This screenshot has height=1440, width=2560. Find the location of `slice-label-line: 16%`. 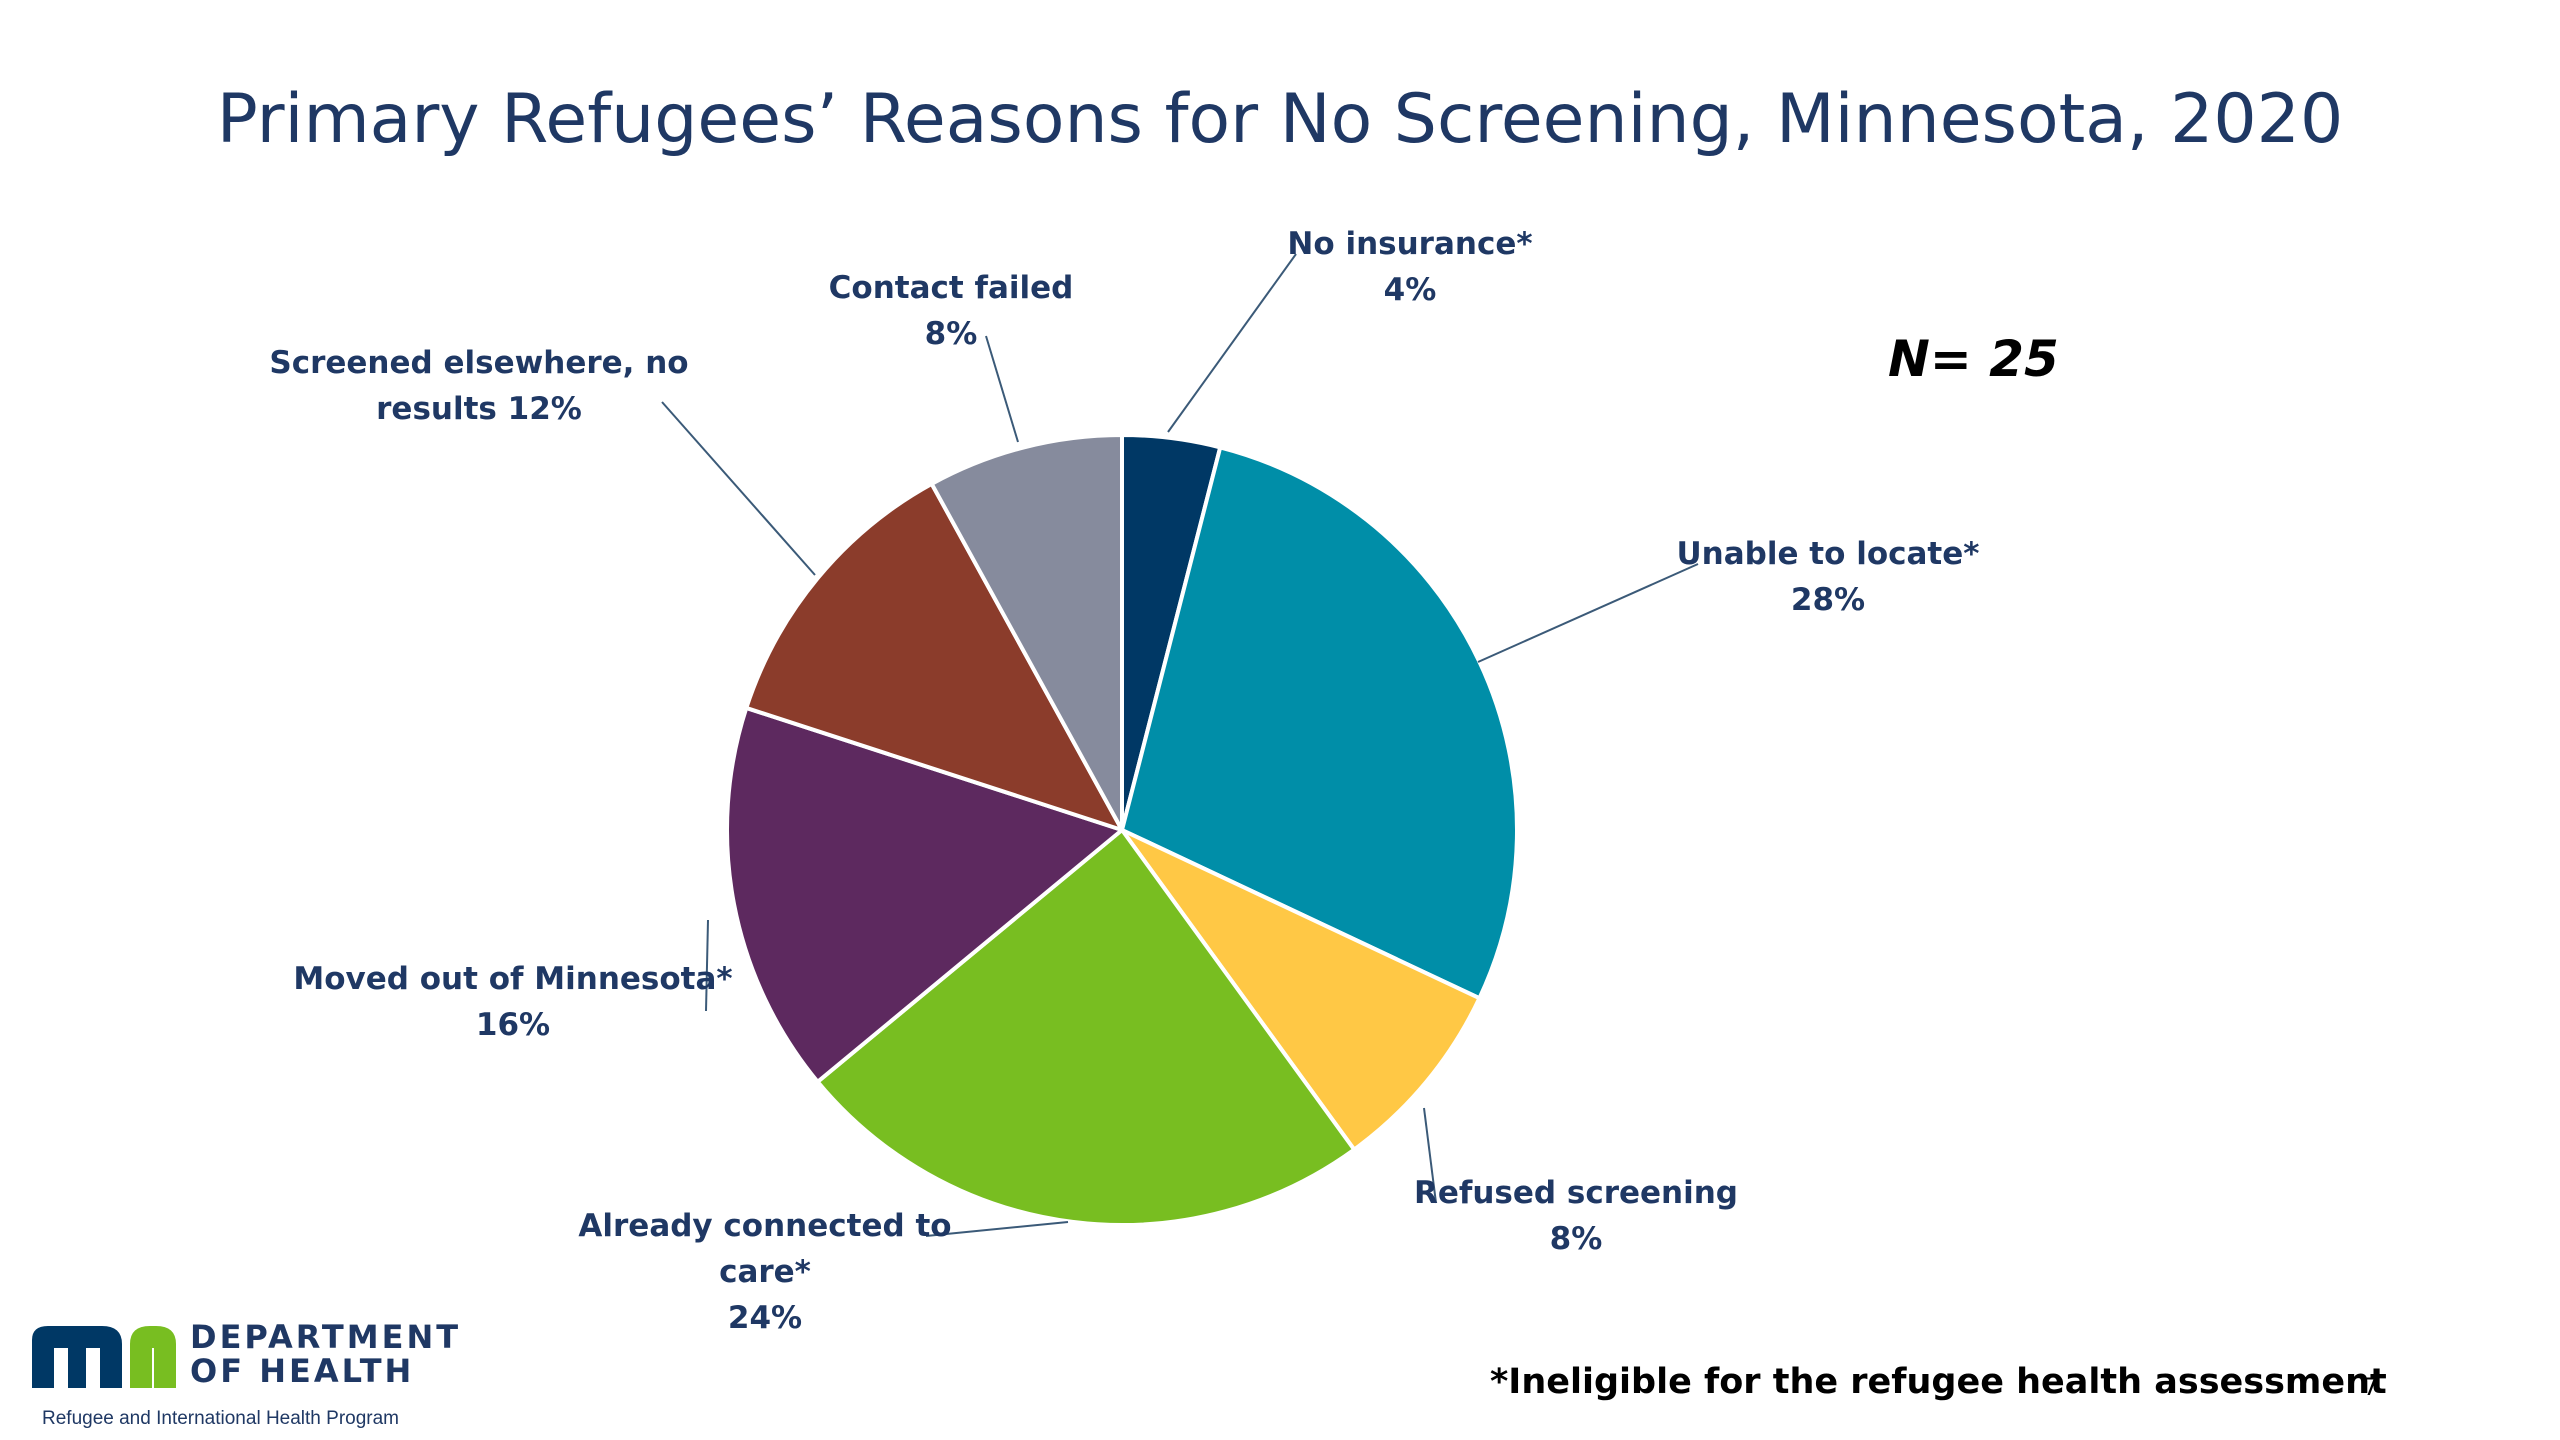

slice-label-line: 16% is located at coordinates (513, 1025).